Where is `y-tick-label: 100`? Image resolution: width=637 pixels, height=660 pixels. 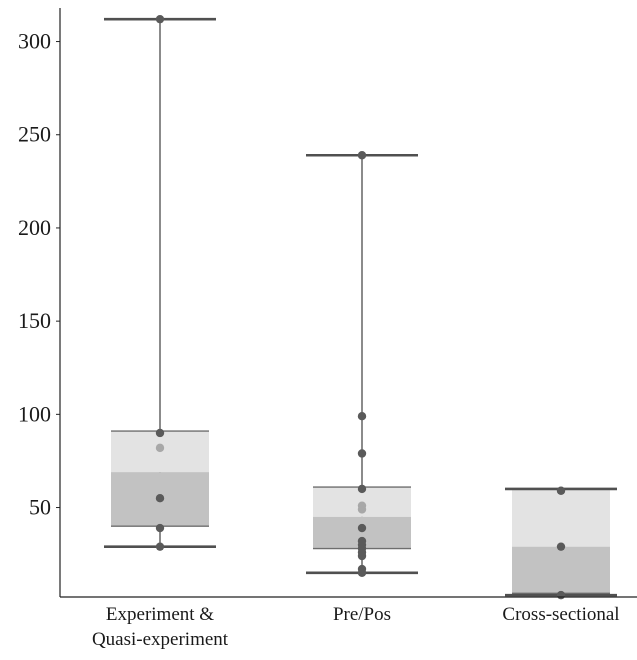
y-tick-label: 100 is located at coordinates (34, 413).